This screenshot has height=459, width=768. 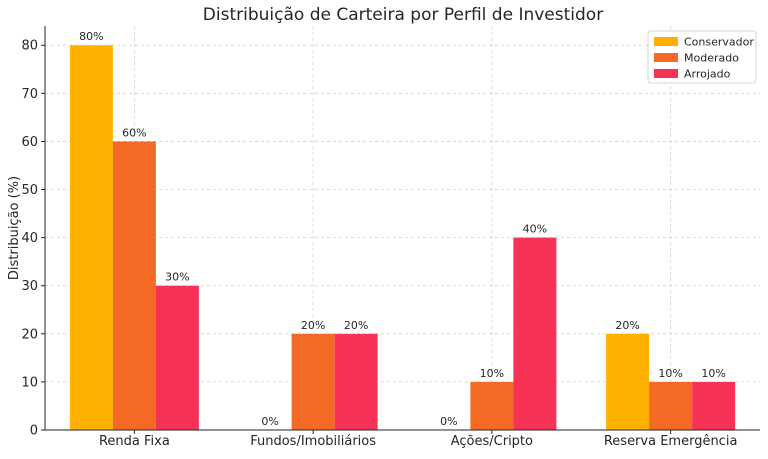 I want to click on y-axis-label: Distribuição (%), so click(x=14, y=228).